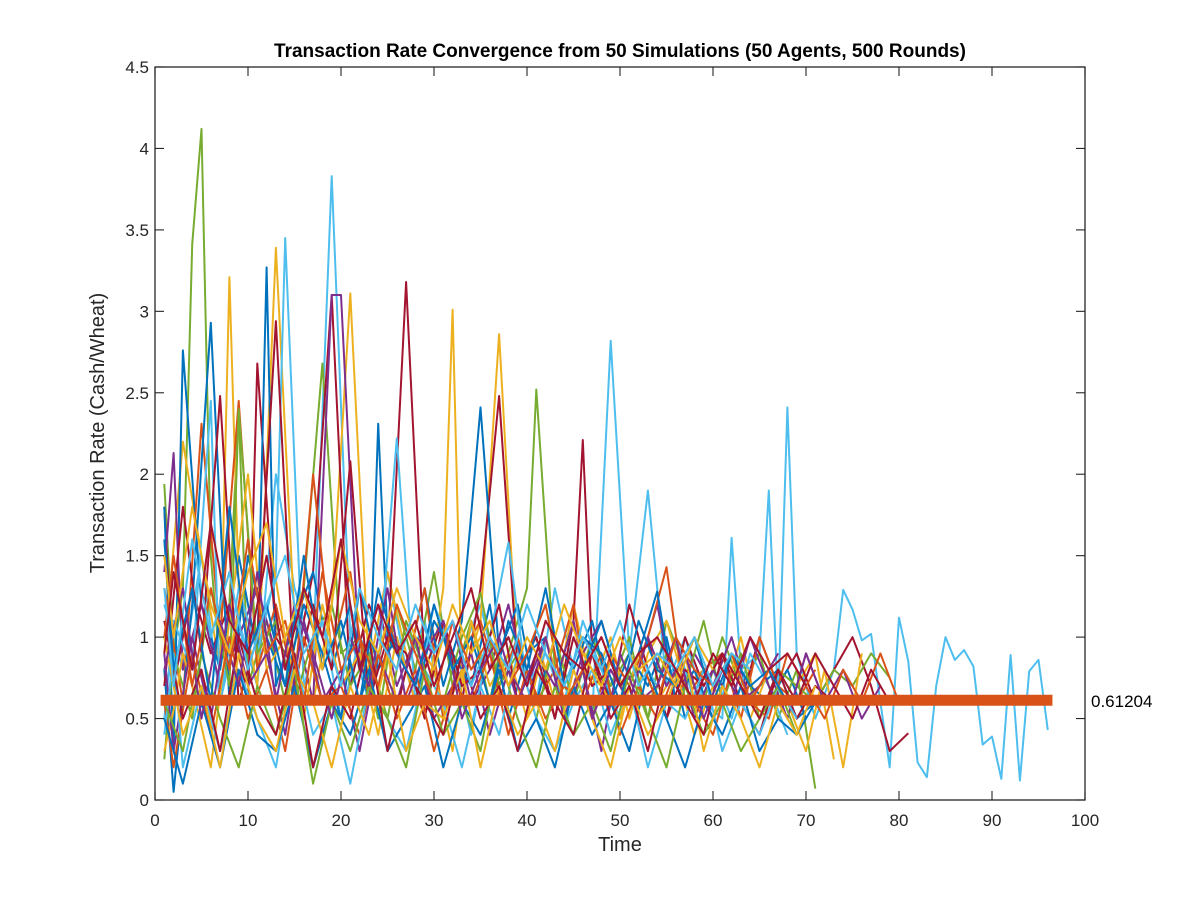 This screenshot has width=1200, height=900. What do you see at coordinates (137, 67) in the screenshot?
I see `y-tick-label: 4.5` at bounding box center [137, 67].